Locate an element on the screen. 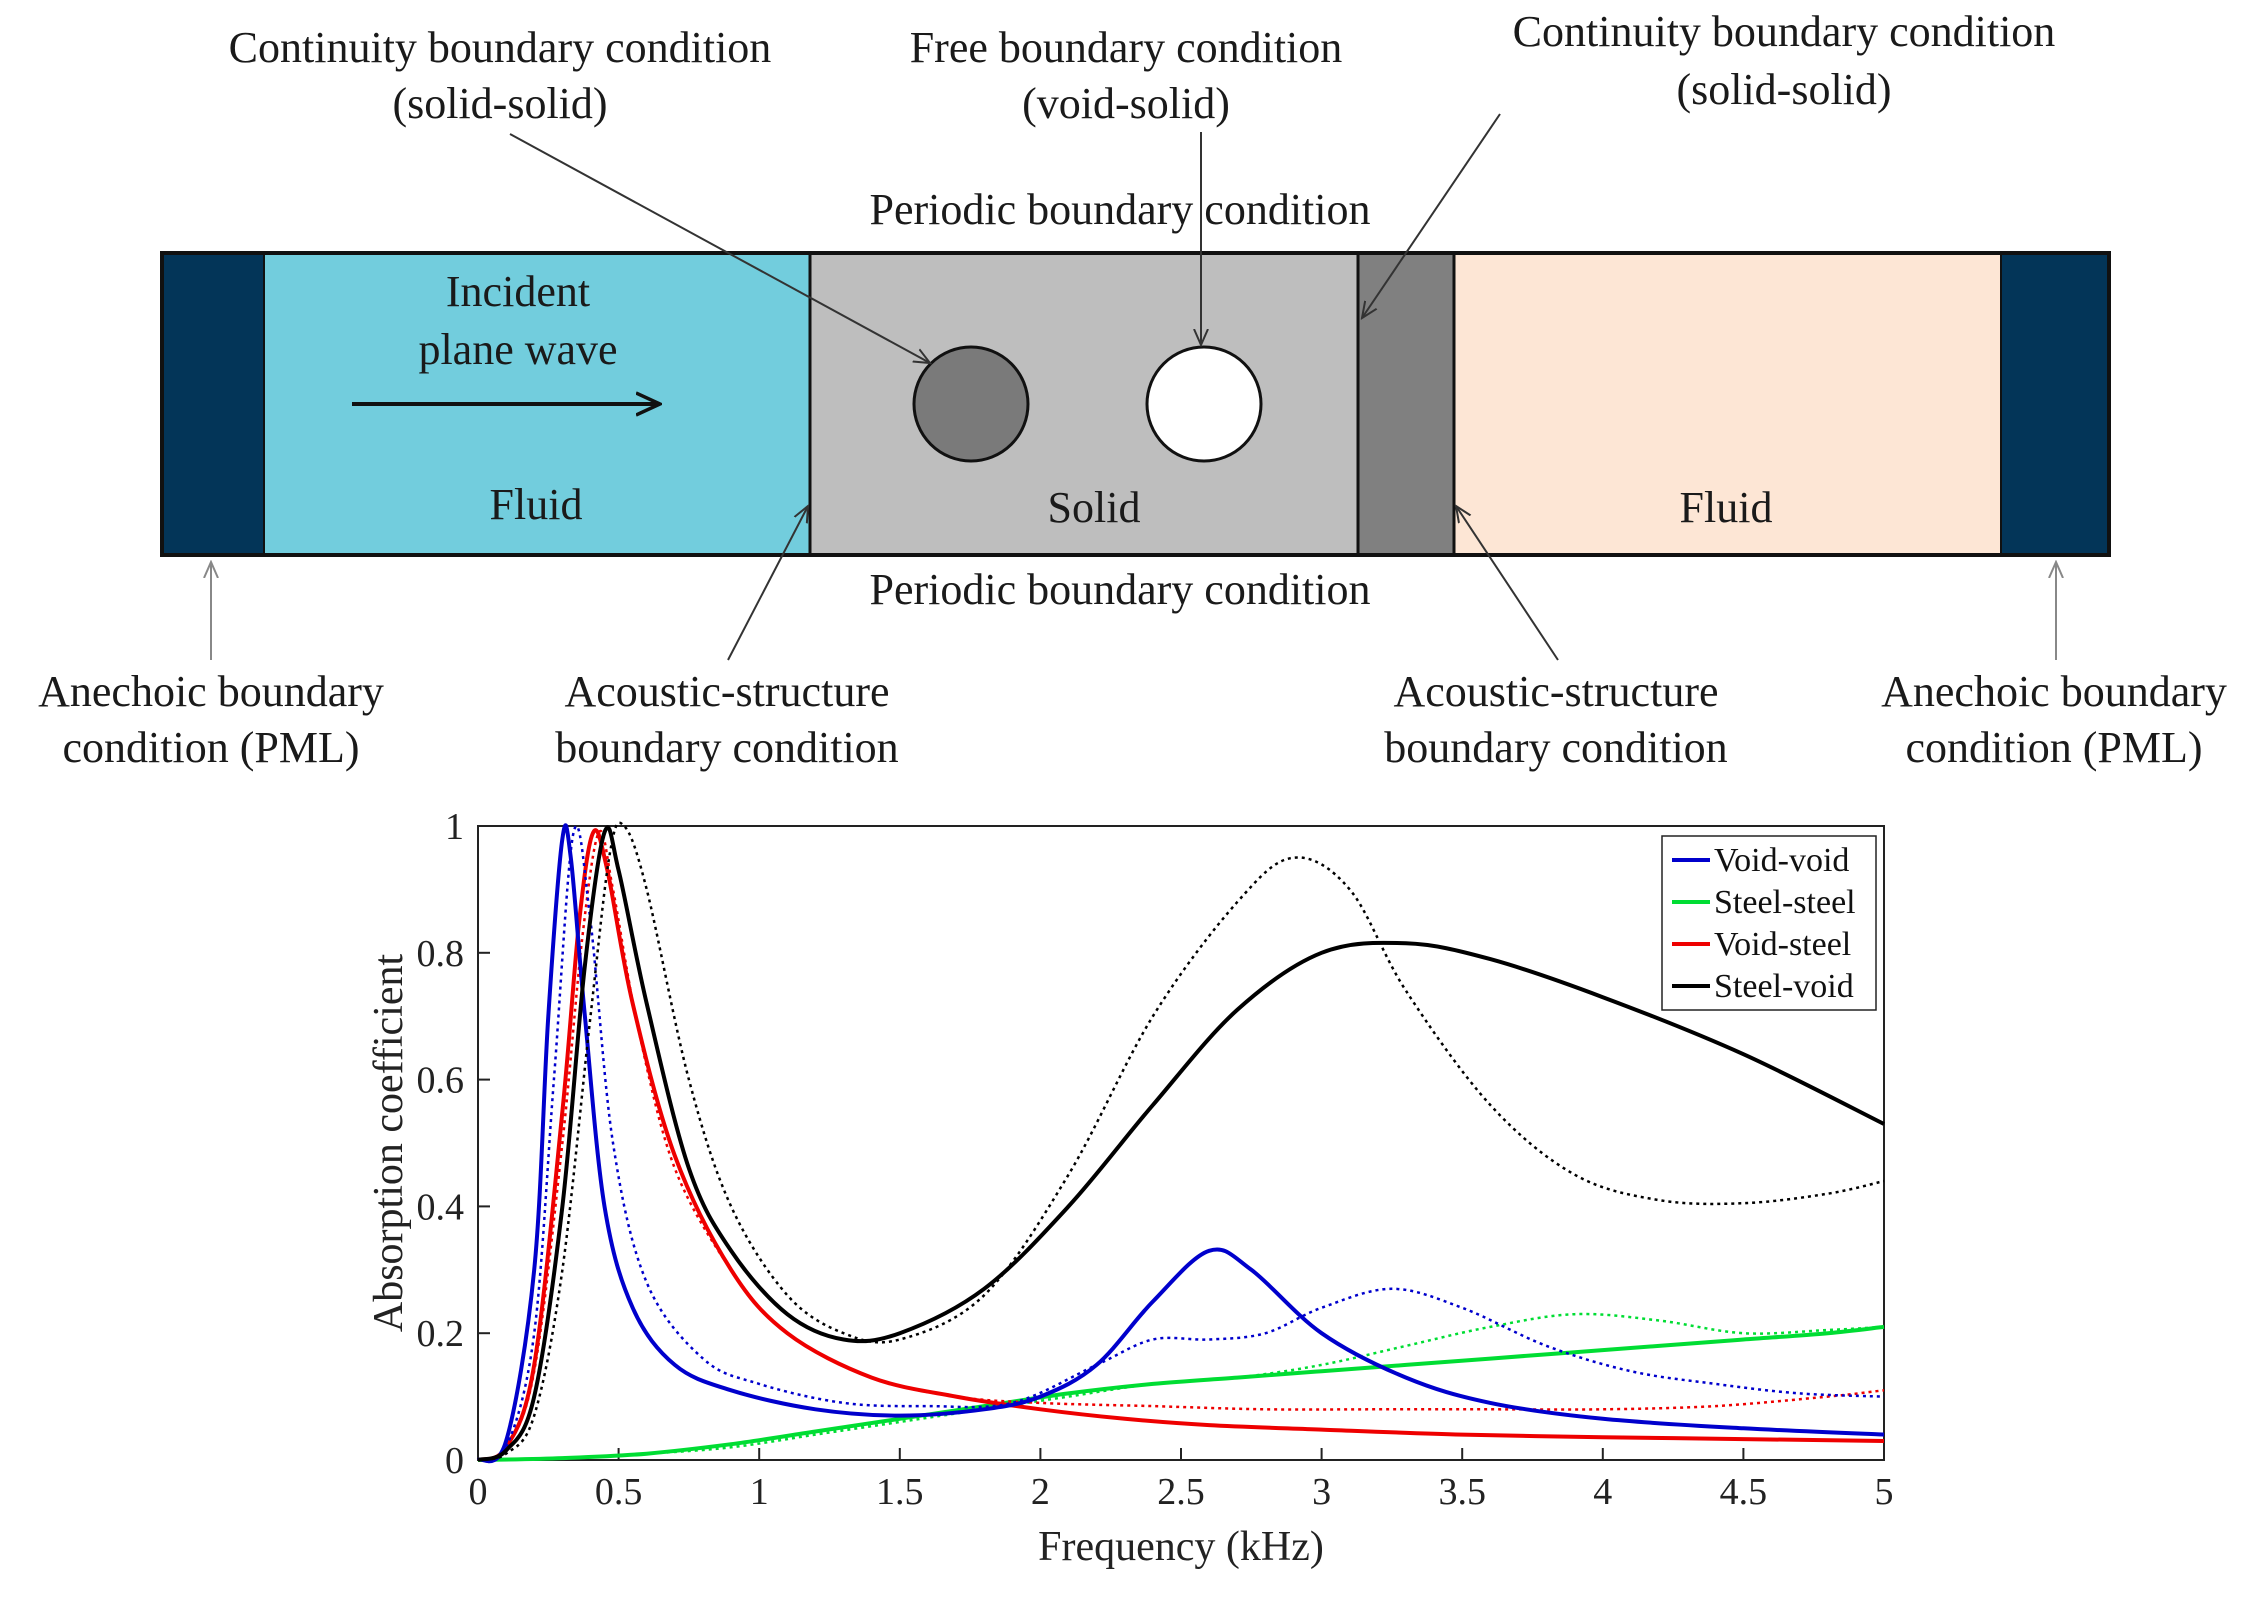 The width and height of the screenshot is (2256, 1600). legend-label: Steel-void is located at coordinates (1784, 986).